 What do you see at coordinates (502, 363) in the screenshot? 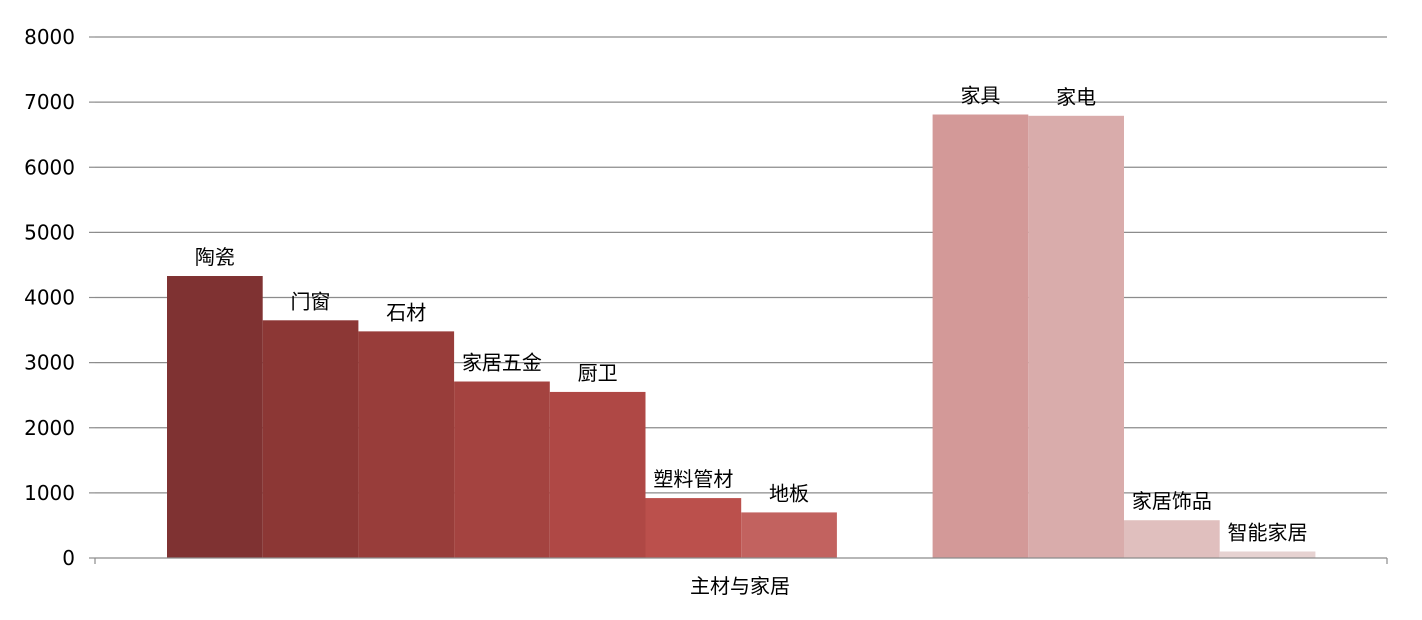
I see `bar-label: 家居五金` at bounding box center [502, 363].